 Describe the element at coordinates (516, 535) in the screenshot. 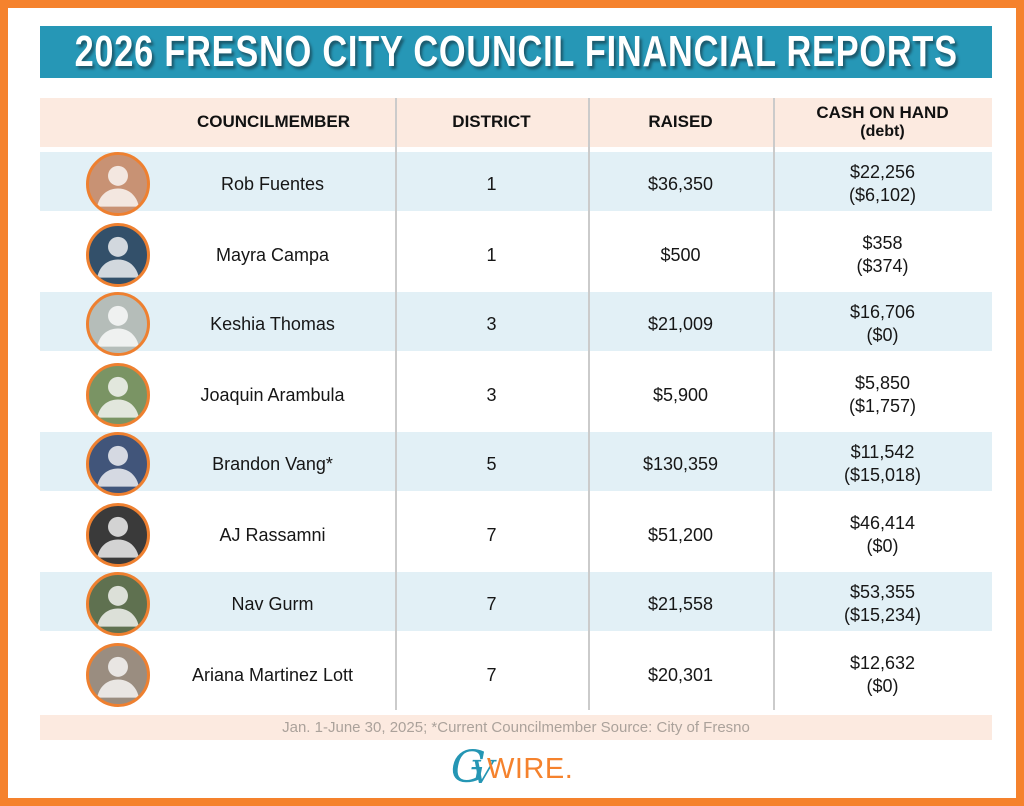

I see `table-row: AJ Rassamni 7 $51,200 $46,414 ($0)` at that location.